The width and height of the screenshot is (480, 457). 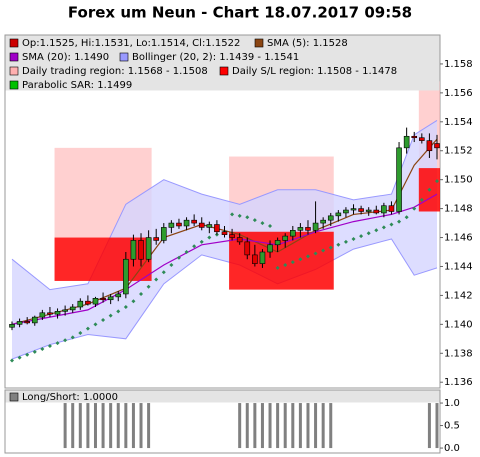 What do you see at coordinates (77, 85) in the screenshot?
I see `legend-label: Parabolic SAR: 1.1499` at bounding box center [77, 85].